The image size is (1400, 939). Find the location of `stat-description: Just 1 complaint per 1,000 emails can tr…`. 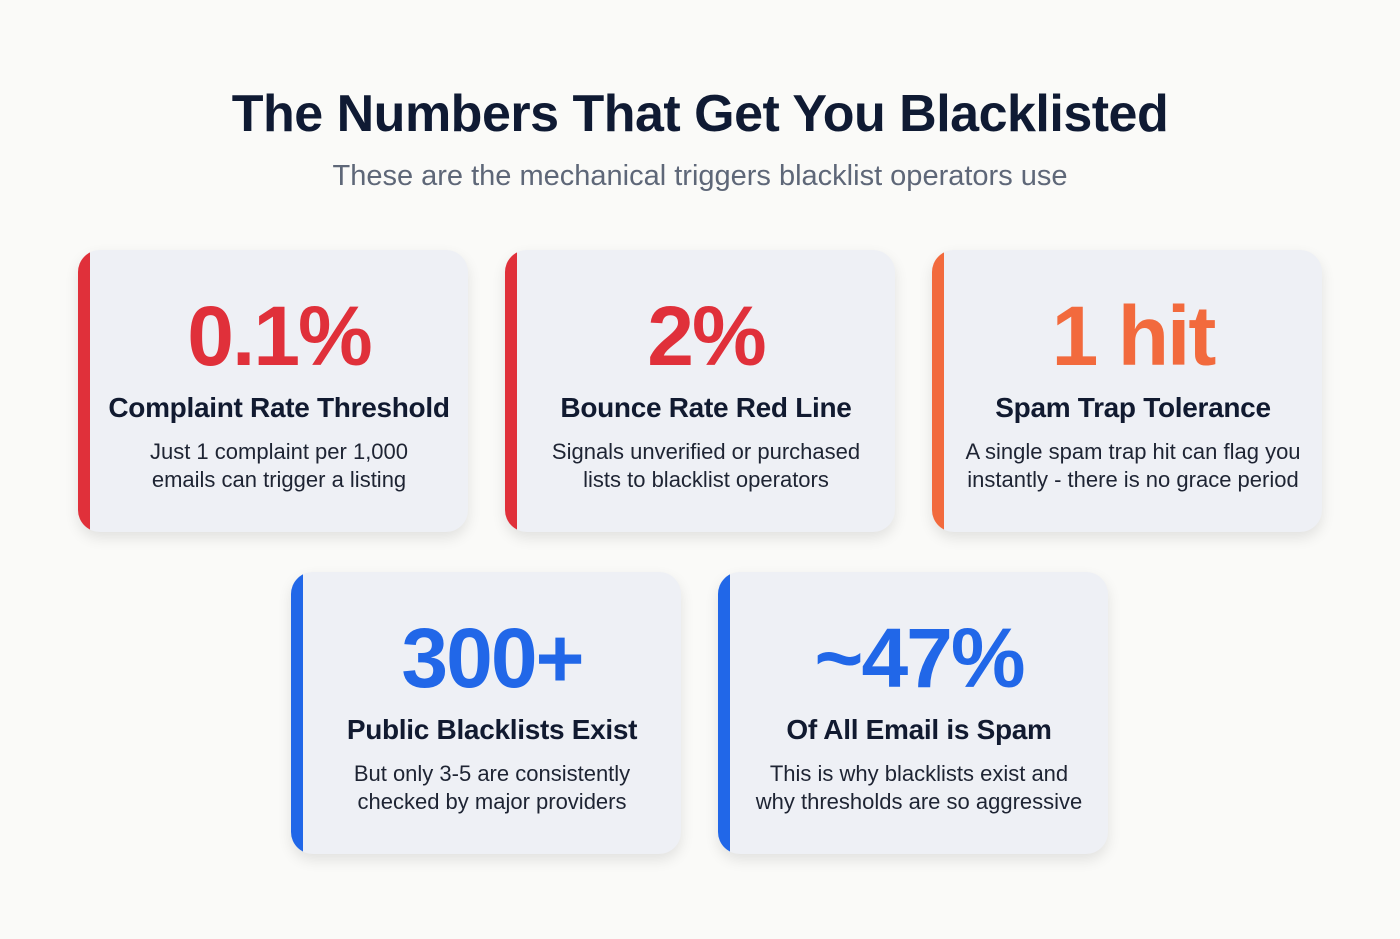

stat-description: Just 1 complaint per 1,000 emails can tr… is located at coordinates (279, 466).